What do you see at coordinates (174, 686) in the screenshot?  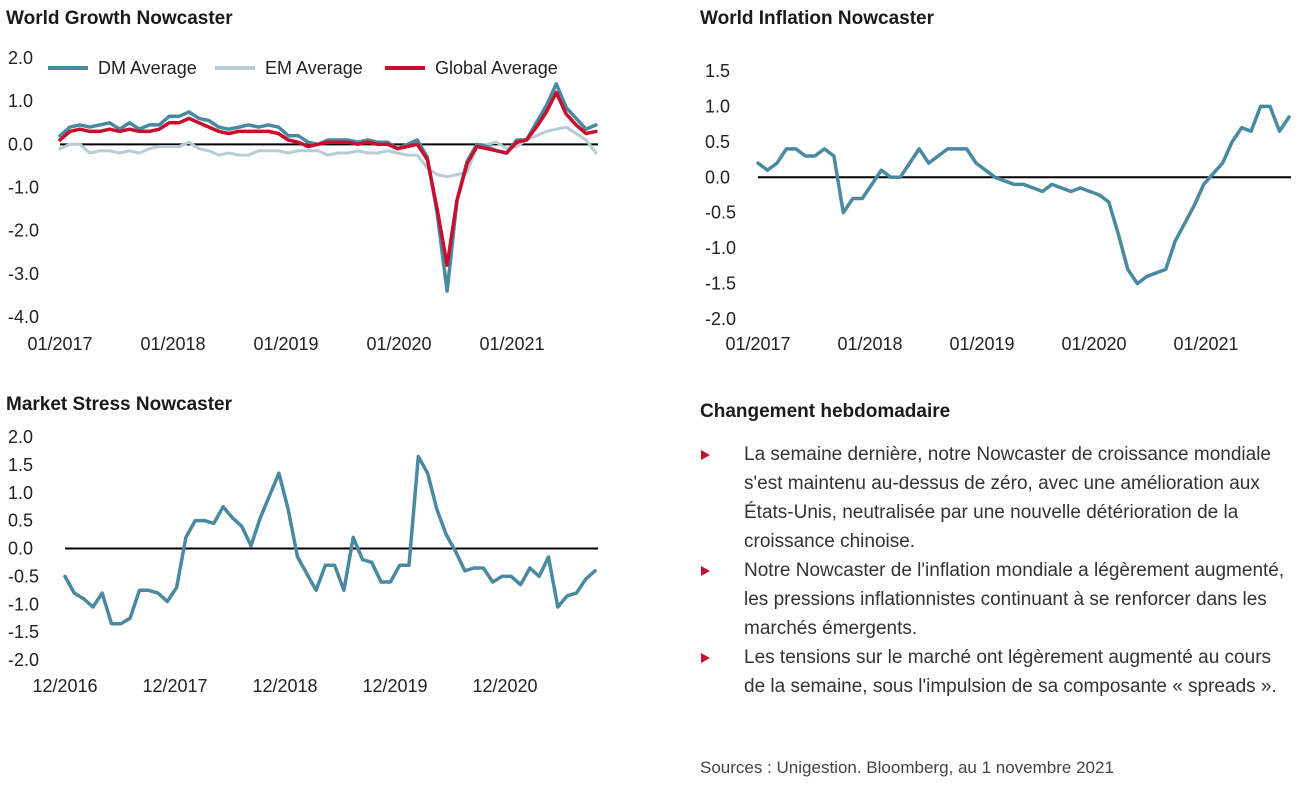 I see `x-tick-label: 12/2017` at bounding box center [174, 686].